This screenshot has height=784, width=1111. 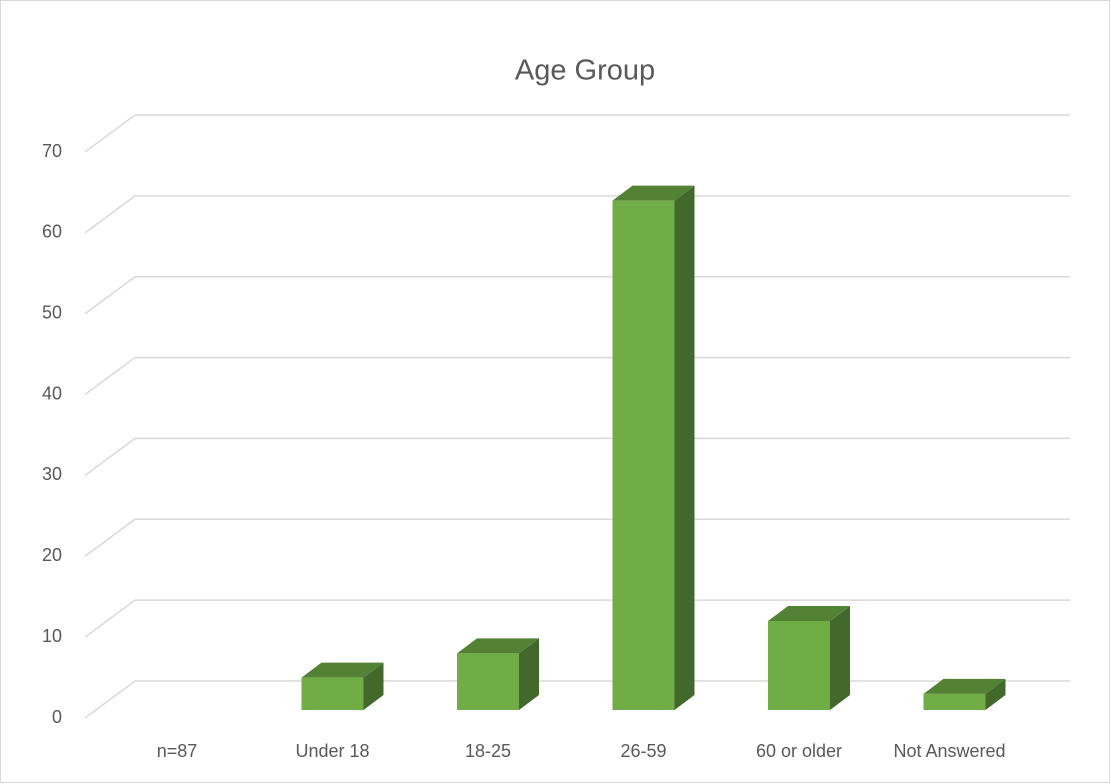 I want to click on y-tick-label: 60, so click(x=52, y=232).